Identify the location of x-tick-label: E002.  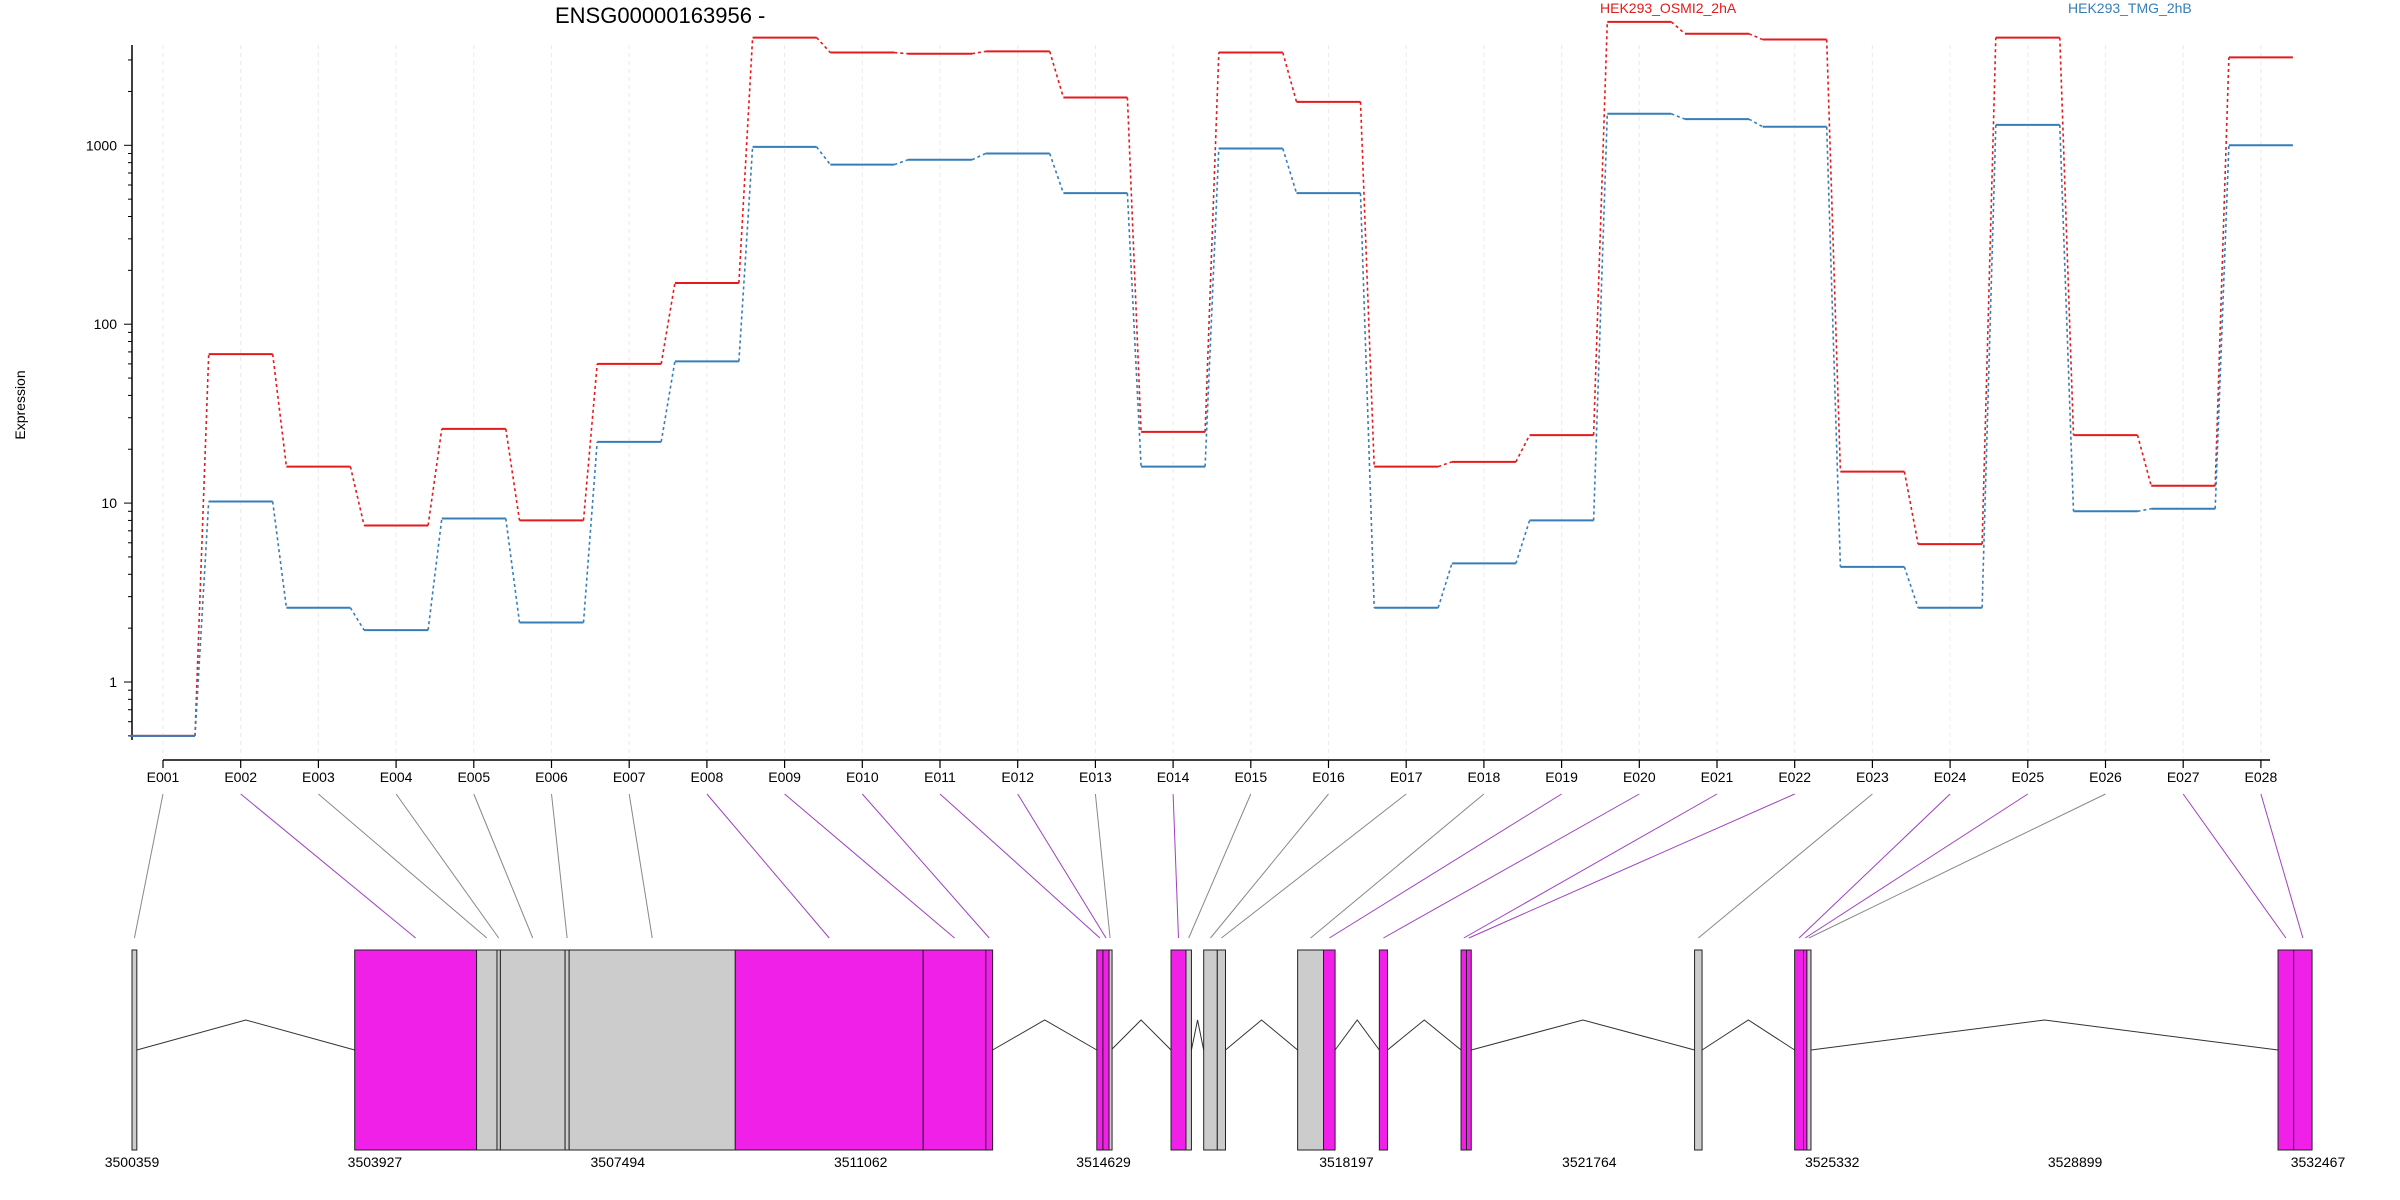
(240, 777).